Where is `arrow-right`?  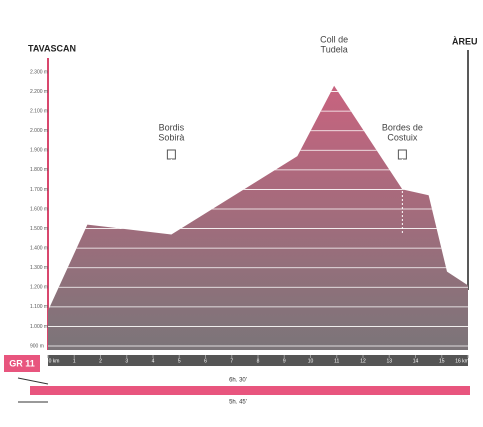
arrow-right is located at coordinates (33, 381).